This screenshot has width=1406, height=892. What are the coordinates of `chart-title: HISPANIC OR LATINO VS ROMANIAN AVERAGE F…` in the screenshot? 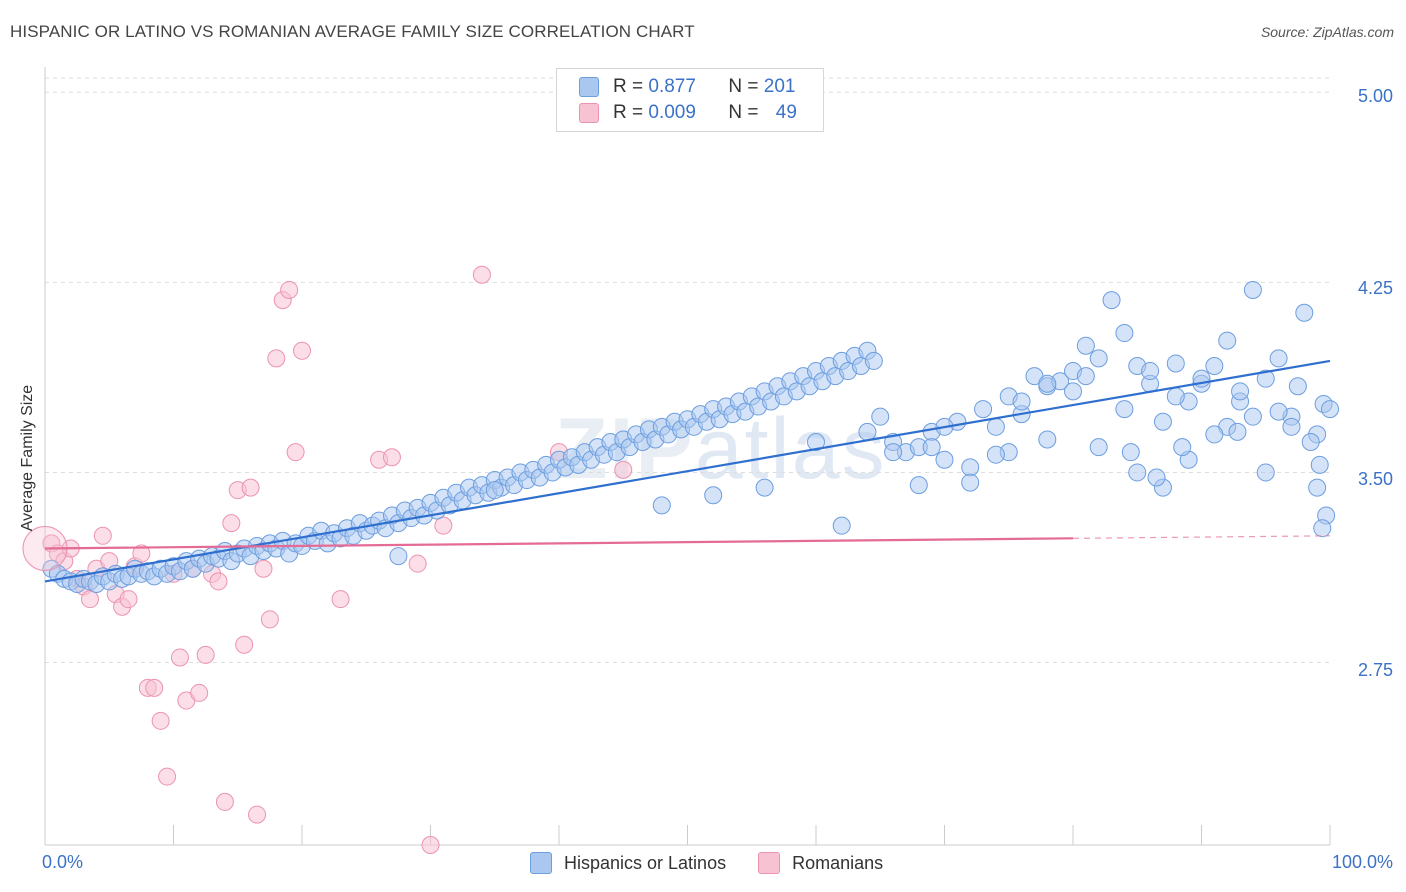 It's located at (352, 31).